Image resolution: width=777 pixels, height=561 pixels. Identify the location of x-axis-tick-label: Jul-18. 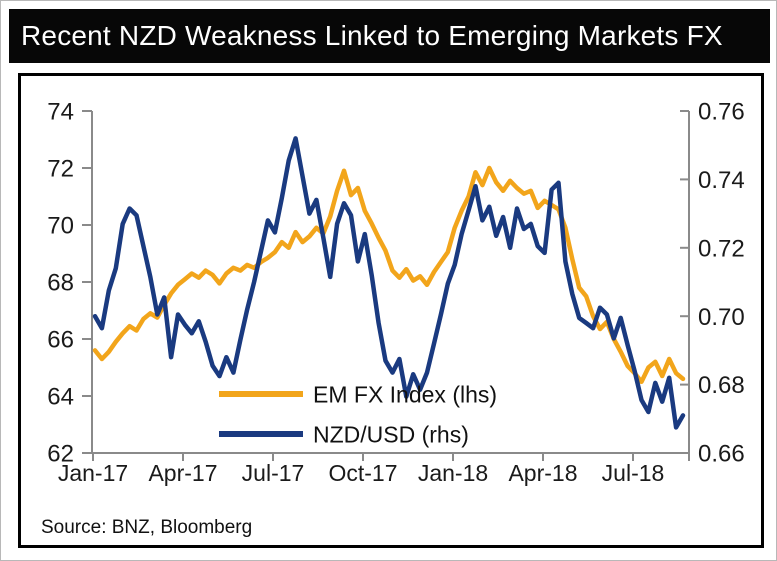
(633, 473).